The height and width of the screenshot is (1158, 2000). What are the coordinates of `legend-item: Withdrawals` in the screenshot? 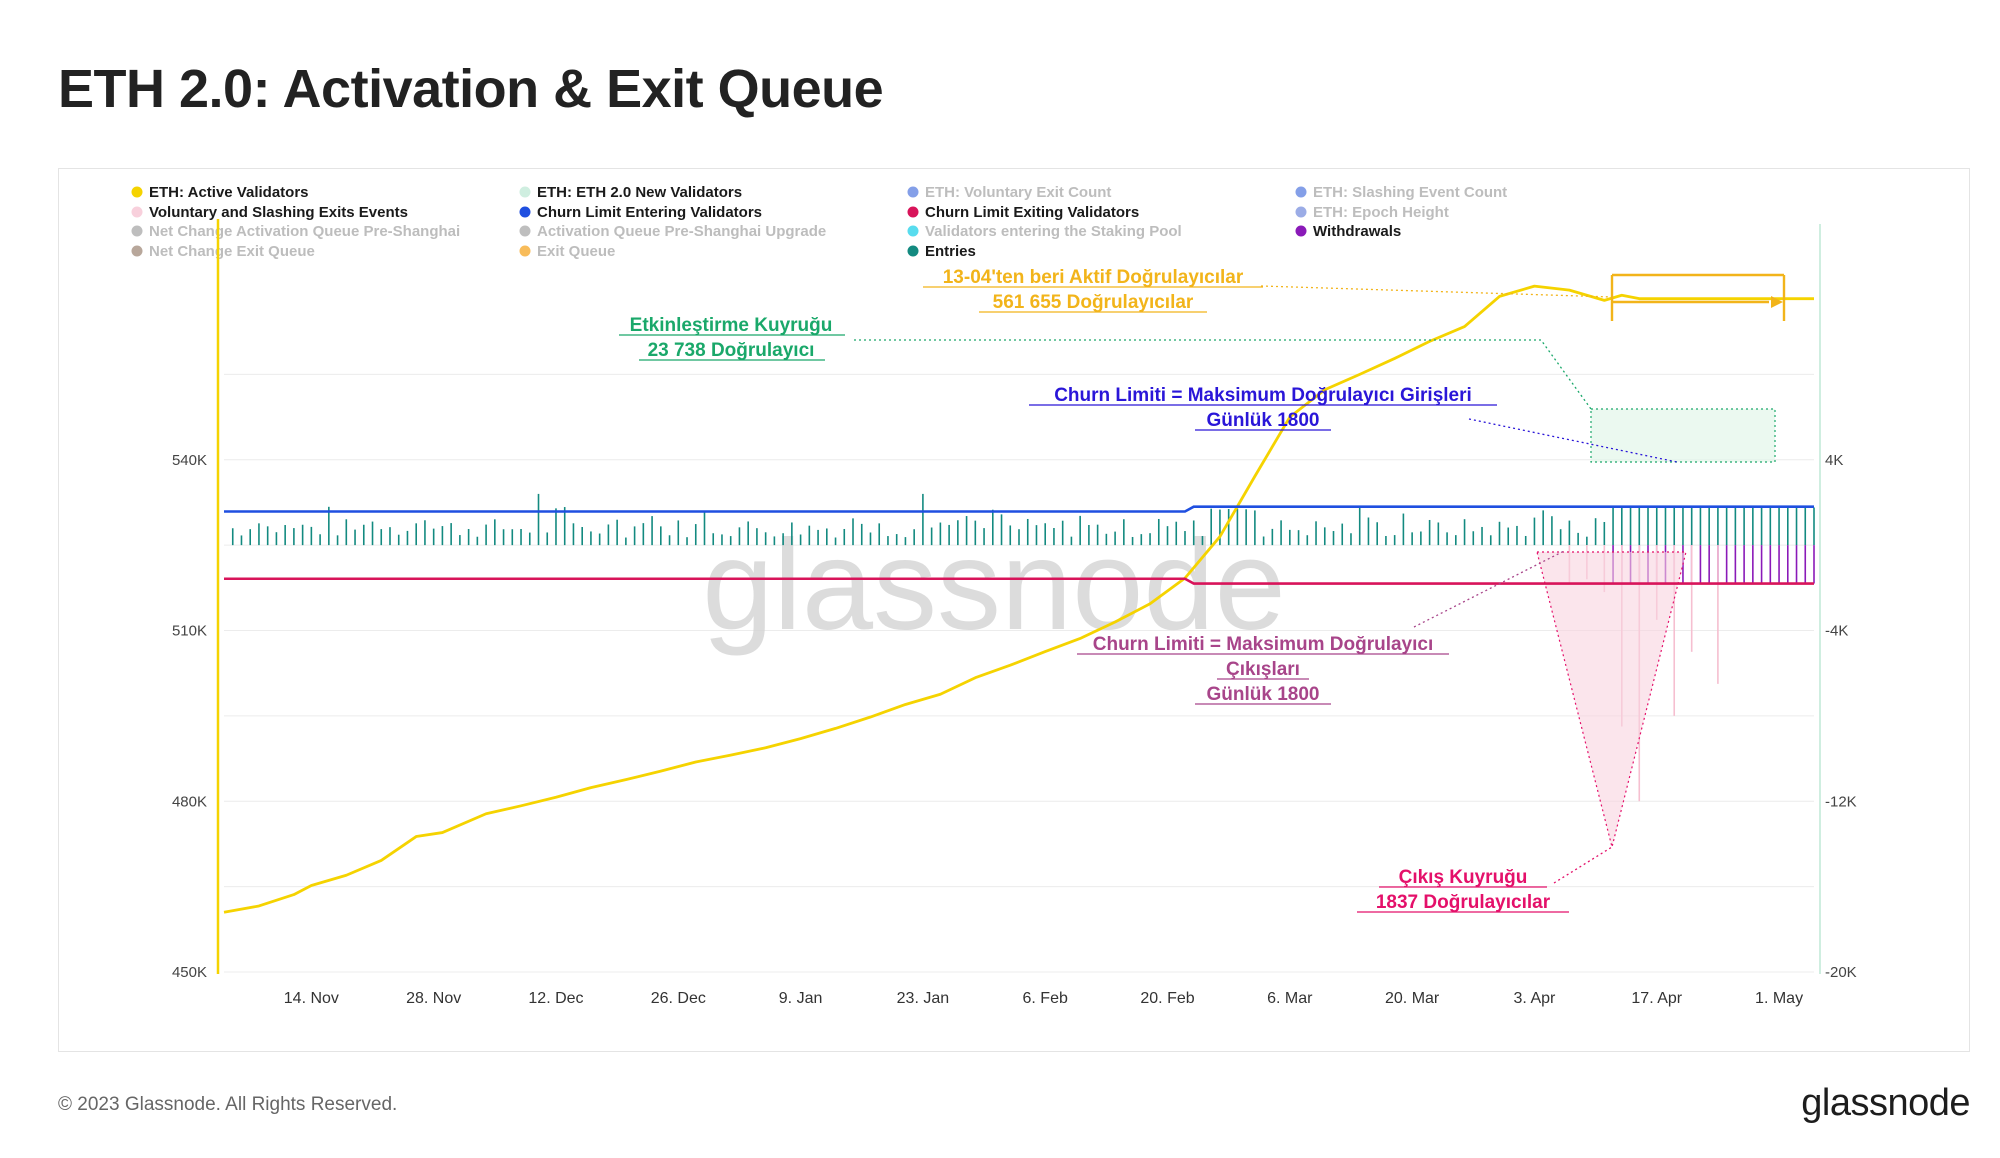 It's located at (1348, 231).